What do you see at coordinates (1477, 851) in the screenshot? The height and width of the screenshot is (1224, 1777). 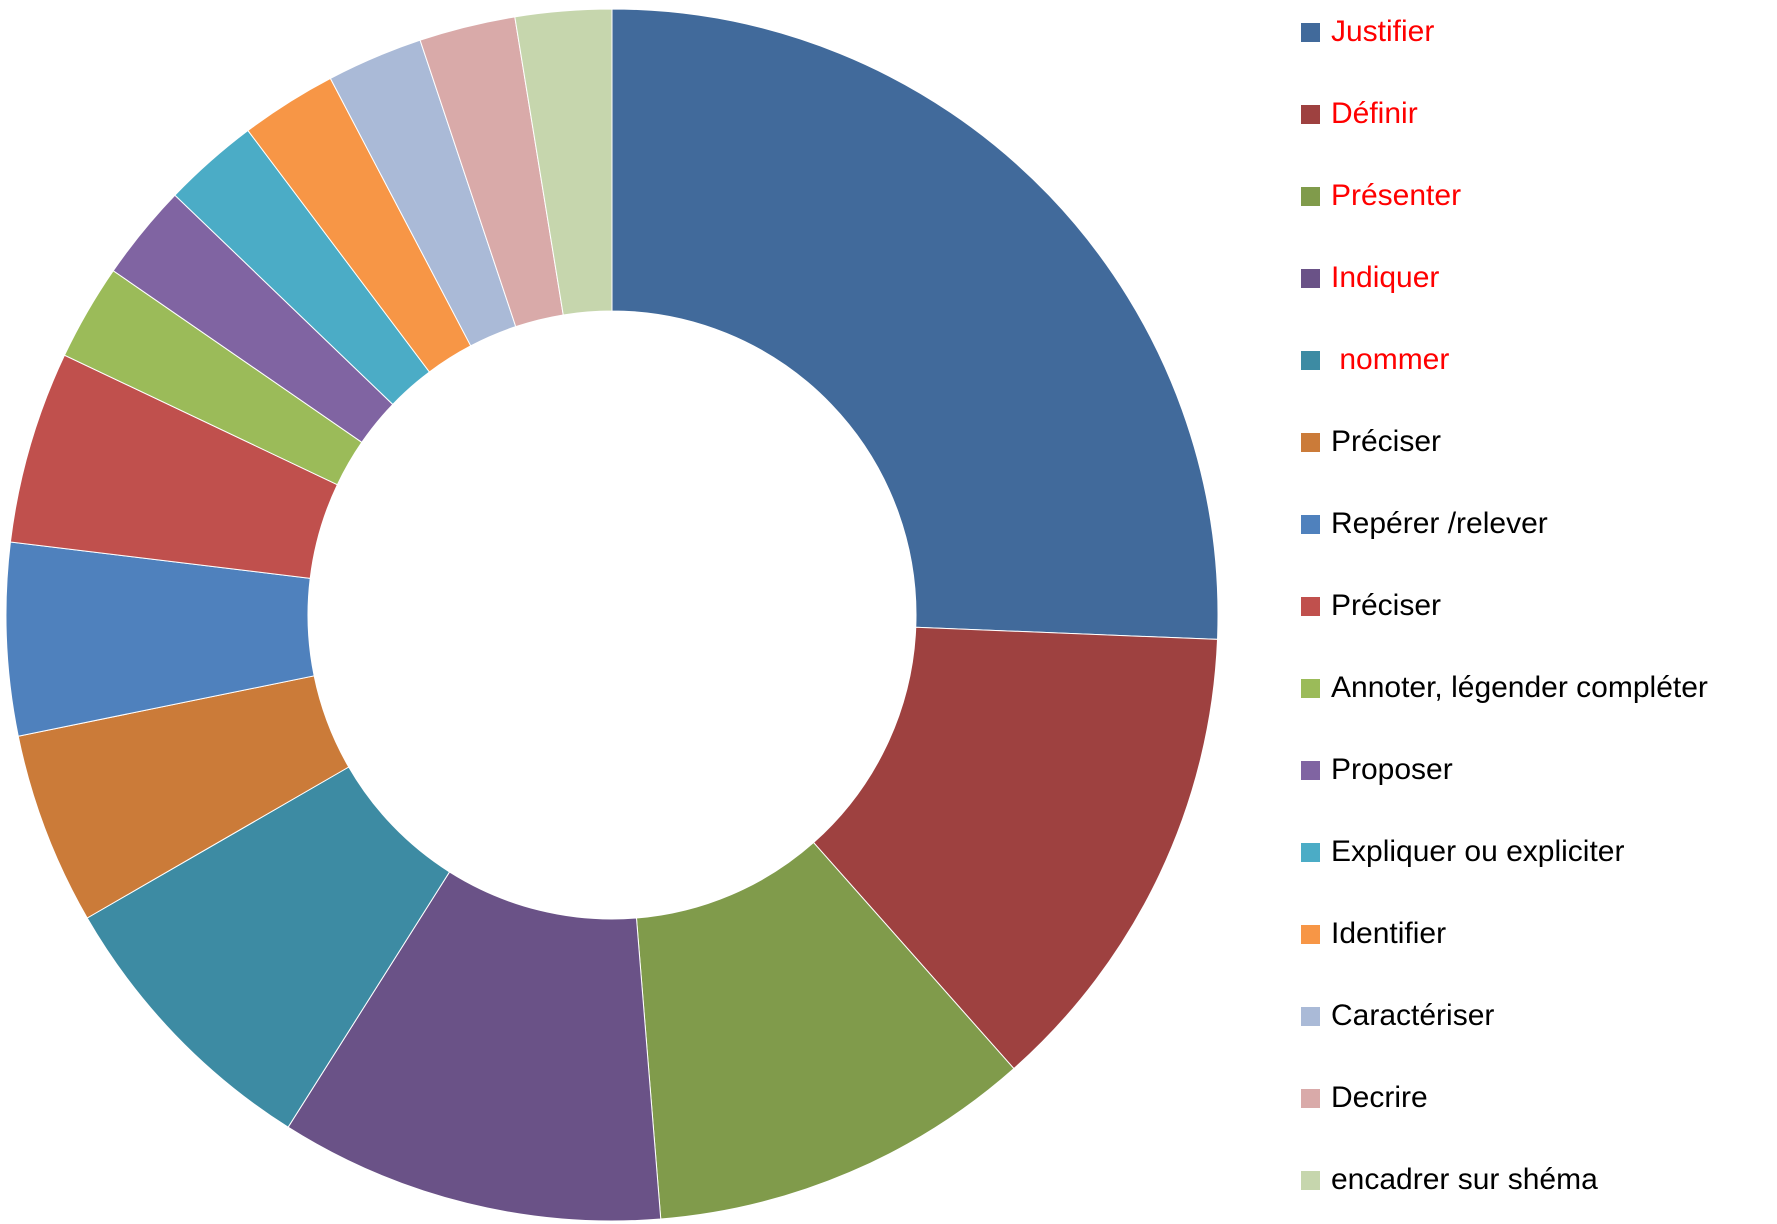 I see `legend-label: Expliquer ou expliciter` at bounding box center [1477, 851].